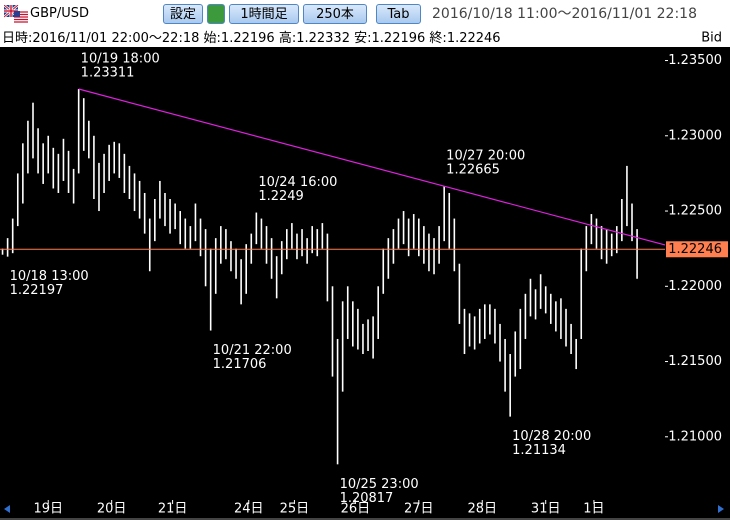  Describe the element at coordinates (16, 14) in the screenshot. I see `currency-flag-icon` at that location.